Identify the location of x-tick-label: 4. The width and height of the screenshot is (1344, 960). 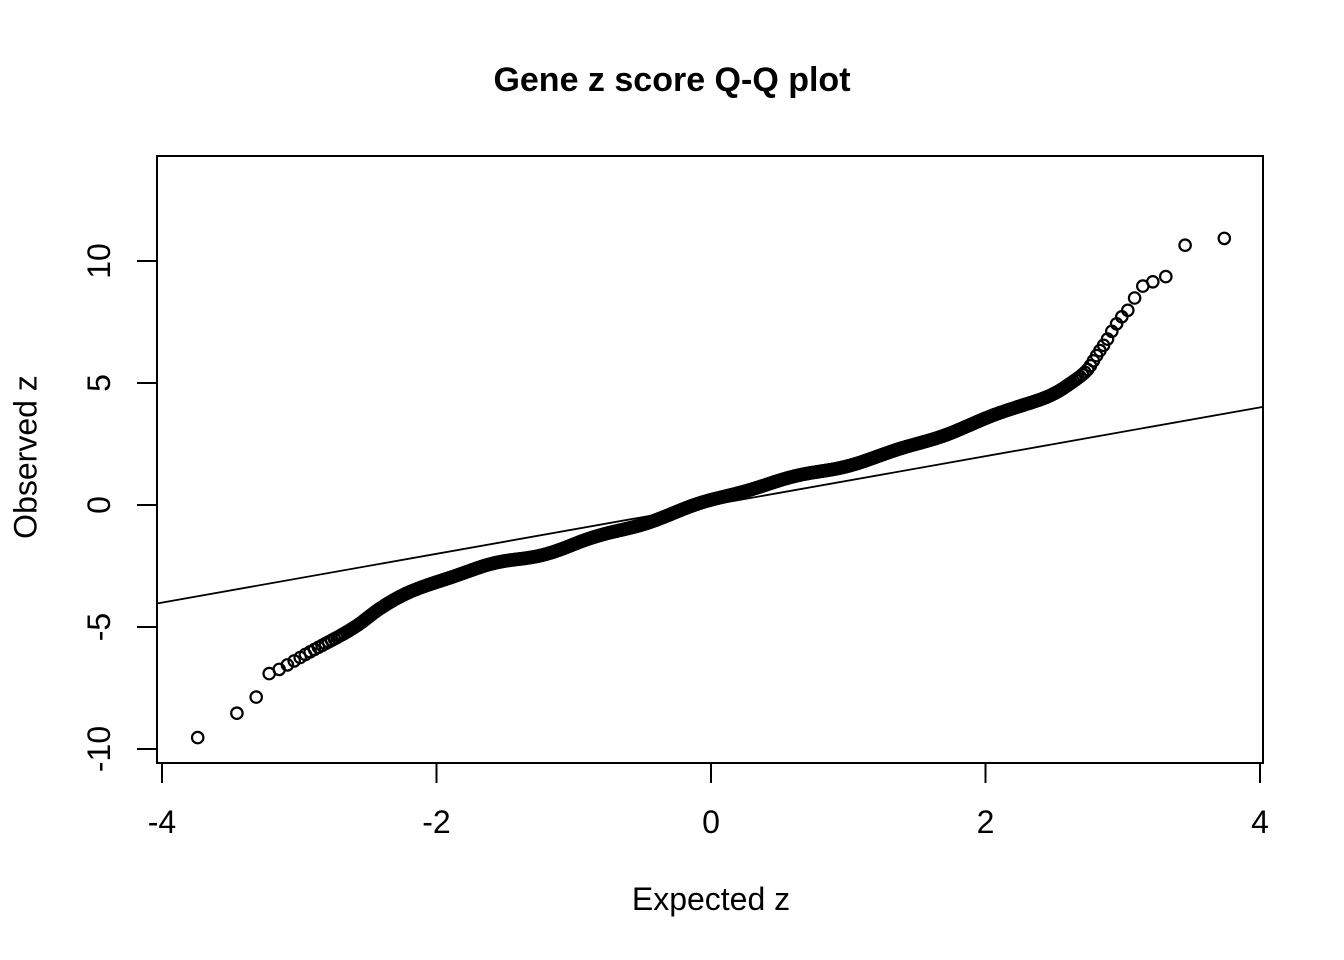
(1260, 822).